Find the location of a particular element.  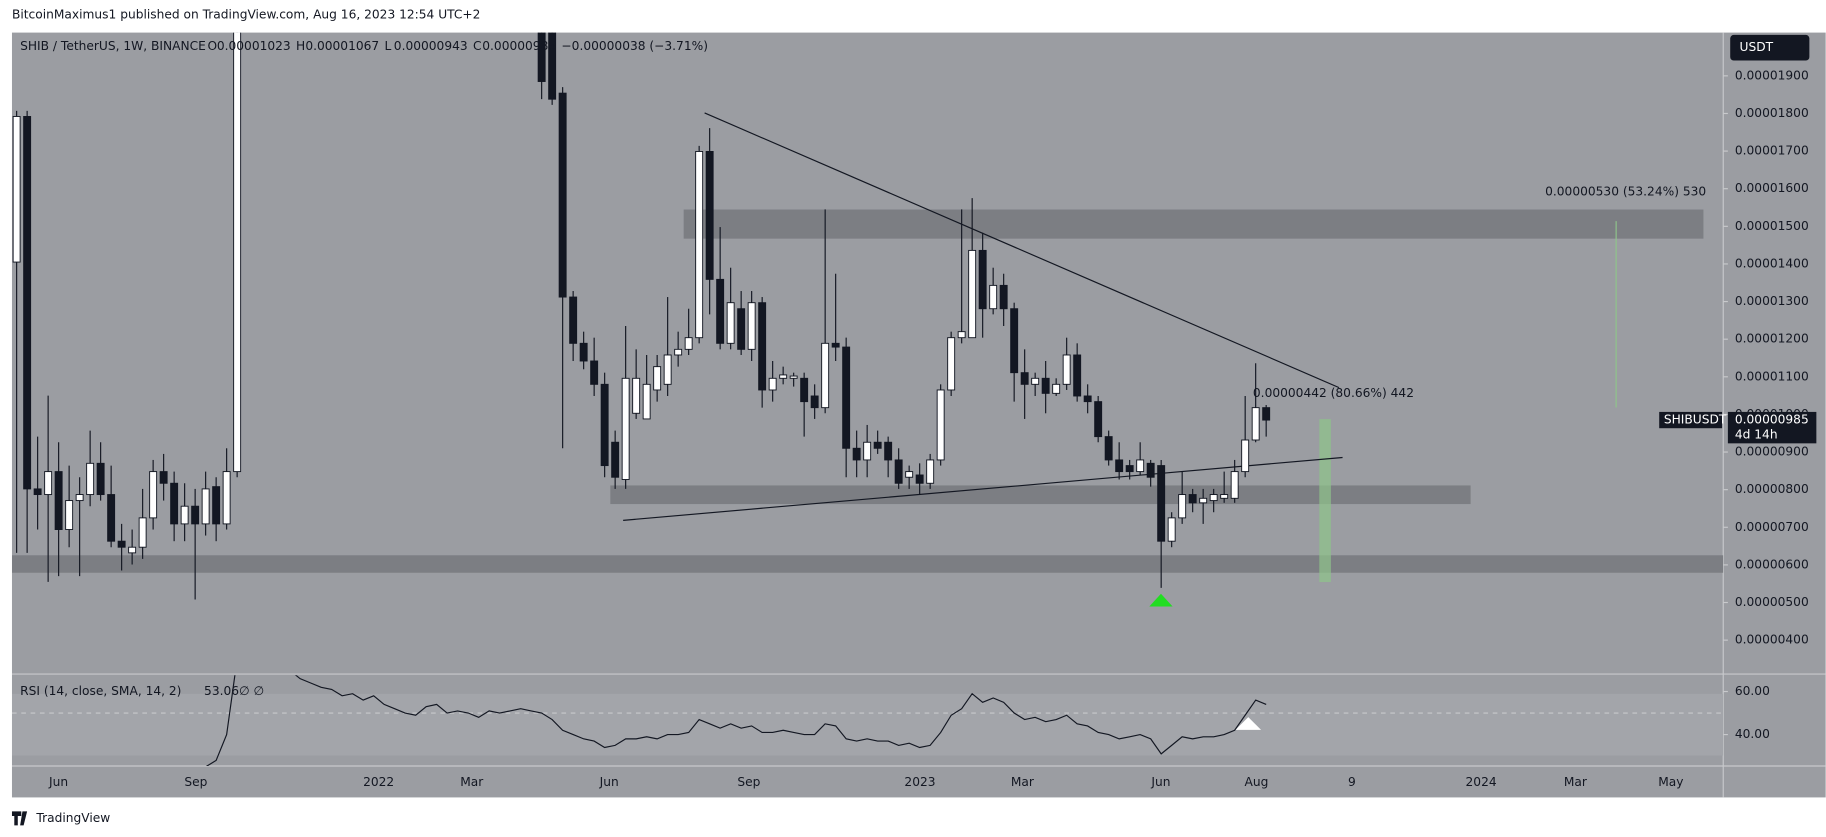

annotation: 0.00000442 (80.66%) 442 is located at coordinates (1333, 393).